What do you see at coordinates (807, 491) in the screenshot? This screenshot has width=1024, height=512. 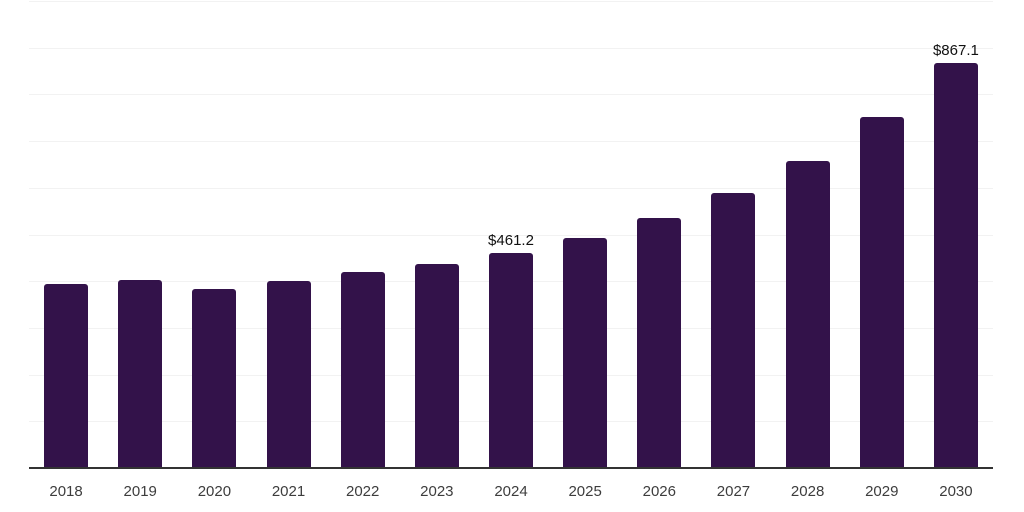 I see `x-tick-label-2028: 2028` at bounding box center [807, 491].